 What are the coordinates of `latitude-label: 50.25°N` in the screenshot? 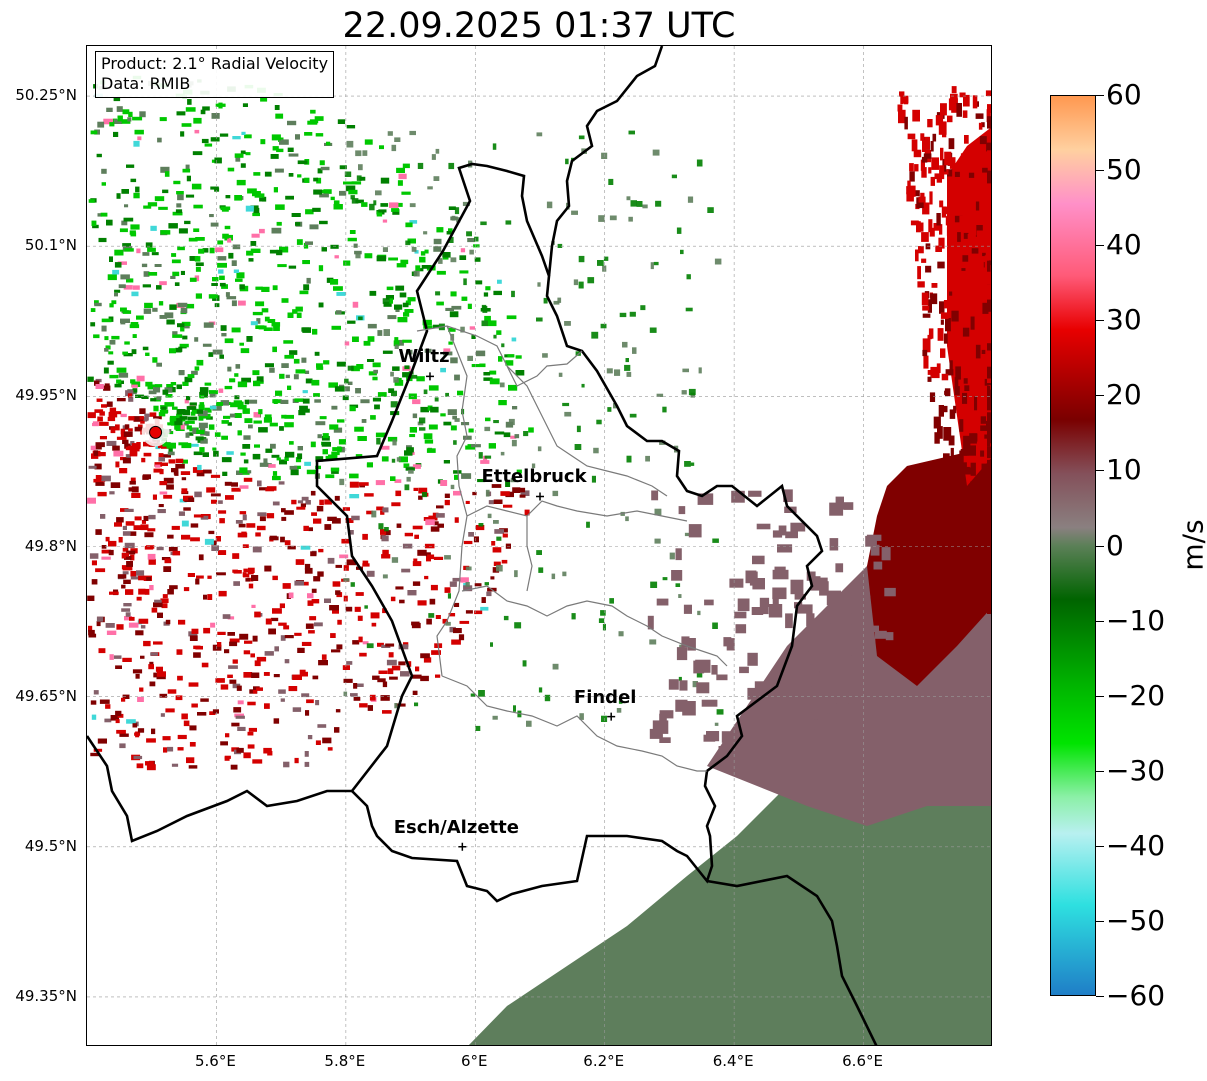 It's located at (46, 95).